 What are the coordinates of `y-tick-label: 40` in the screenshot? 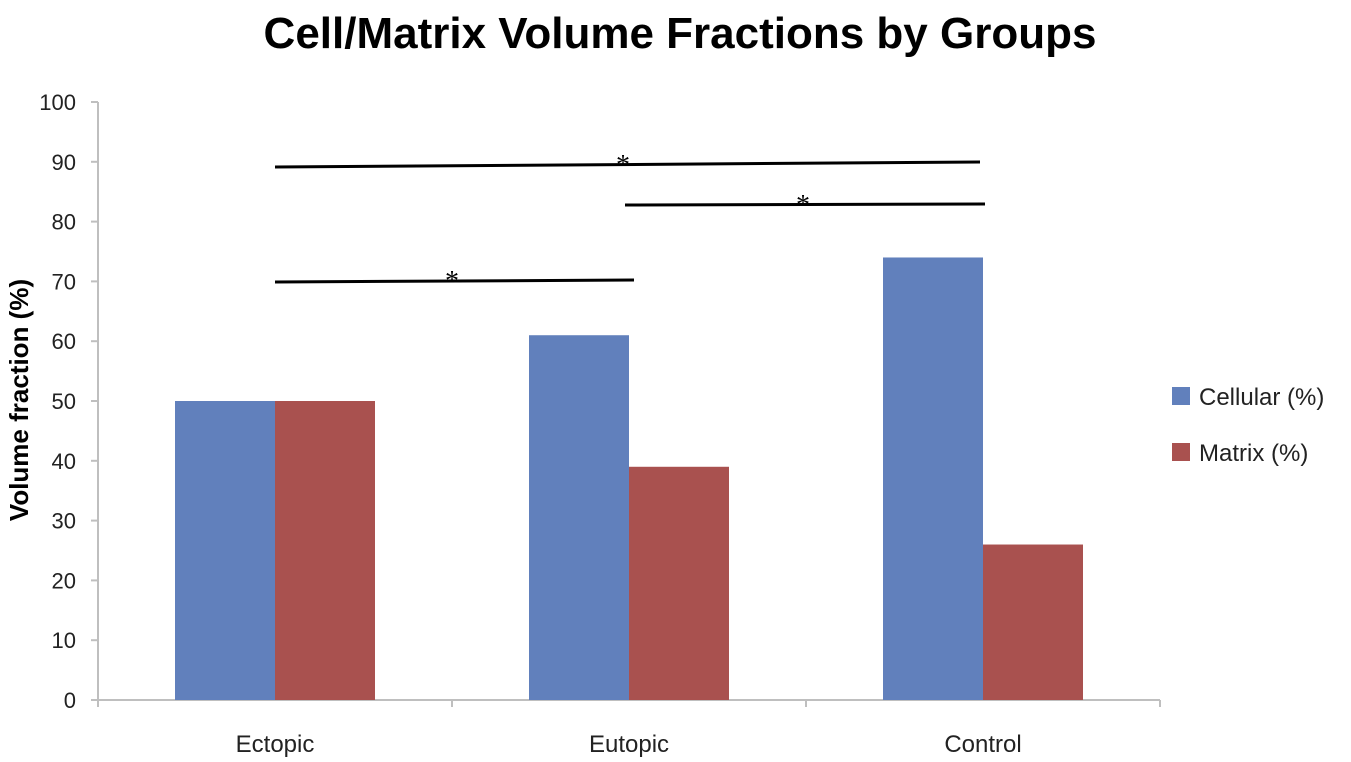 It's located at (64, 461).